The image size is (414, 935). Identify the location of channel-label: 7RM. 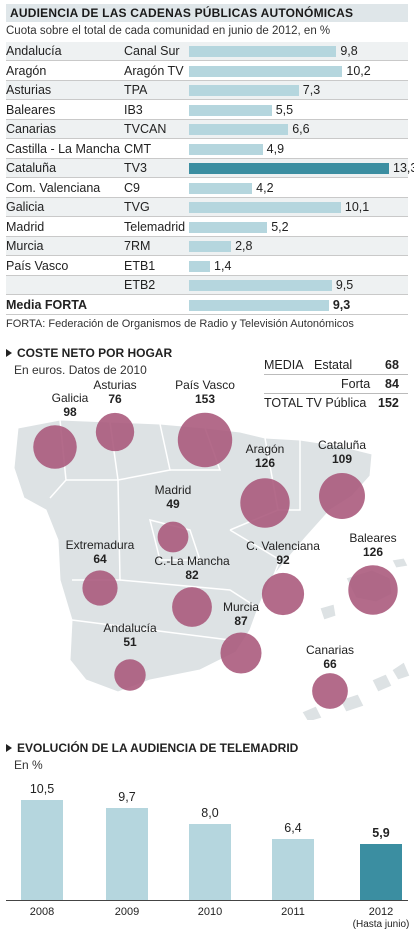
(137, 246).